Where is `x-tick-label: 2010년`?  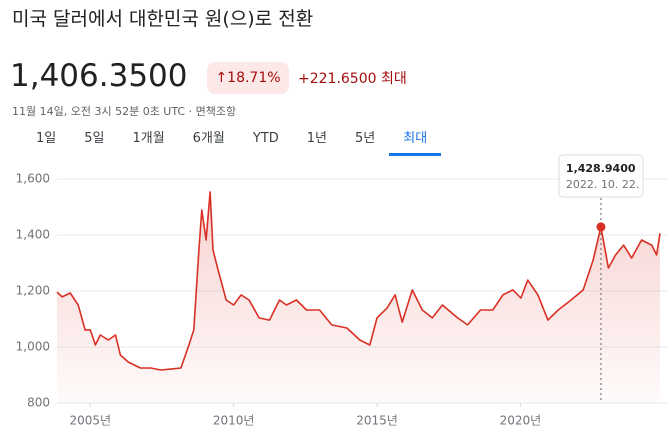 x-tick-label: 2010년 is located at coordinates (234, 421).